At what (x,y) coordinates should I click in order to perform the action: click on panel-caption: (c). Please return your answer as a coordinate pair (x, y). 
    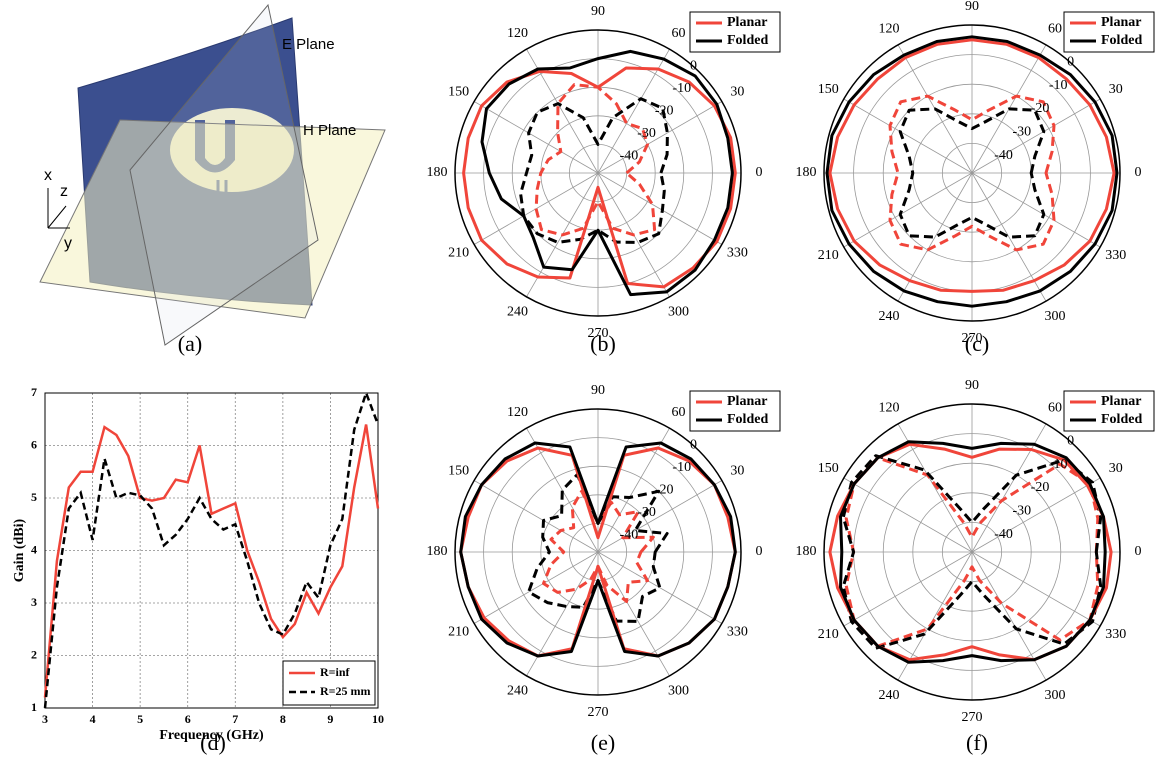
    Looking at the image, I should click on (977, 343).